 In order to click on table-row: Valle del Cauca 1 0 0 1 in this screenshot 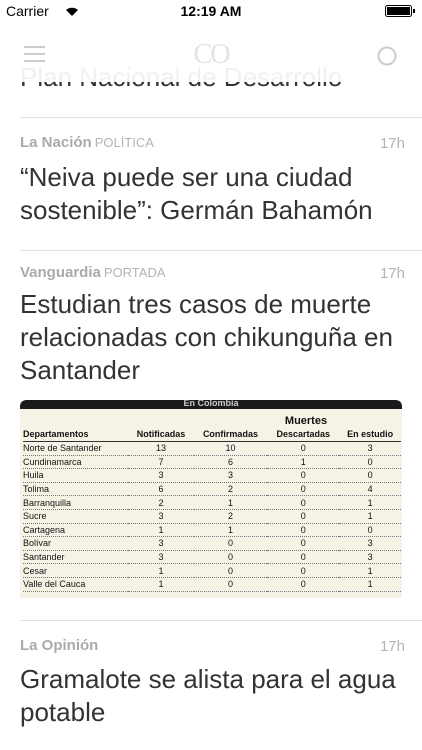, I will do `click(212, 584)`.